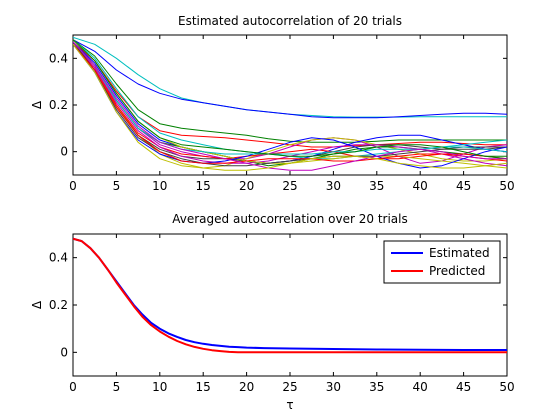 This screenshot has height=420, width=560. Describe the element at coordinates (159, 387) in the screenshot. I see `axes-bottom-xtick-label: 10` at that location.